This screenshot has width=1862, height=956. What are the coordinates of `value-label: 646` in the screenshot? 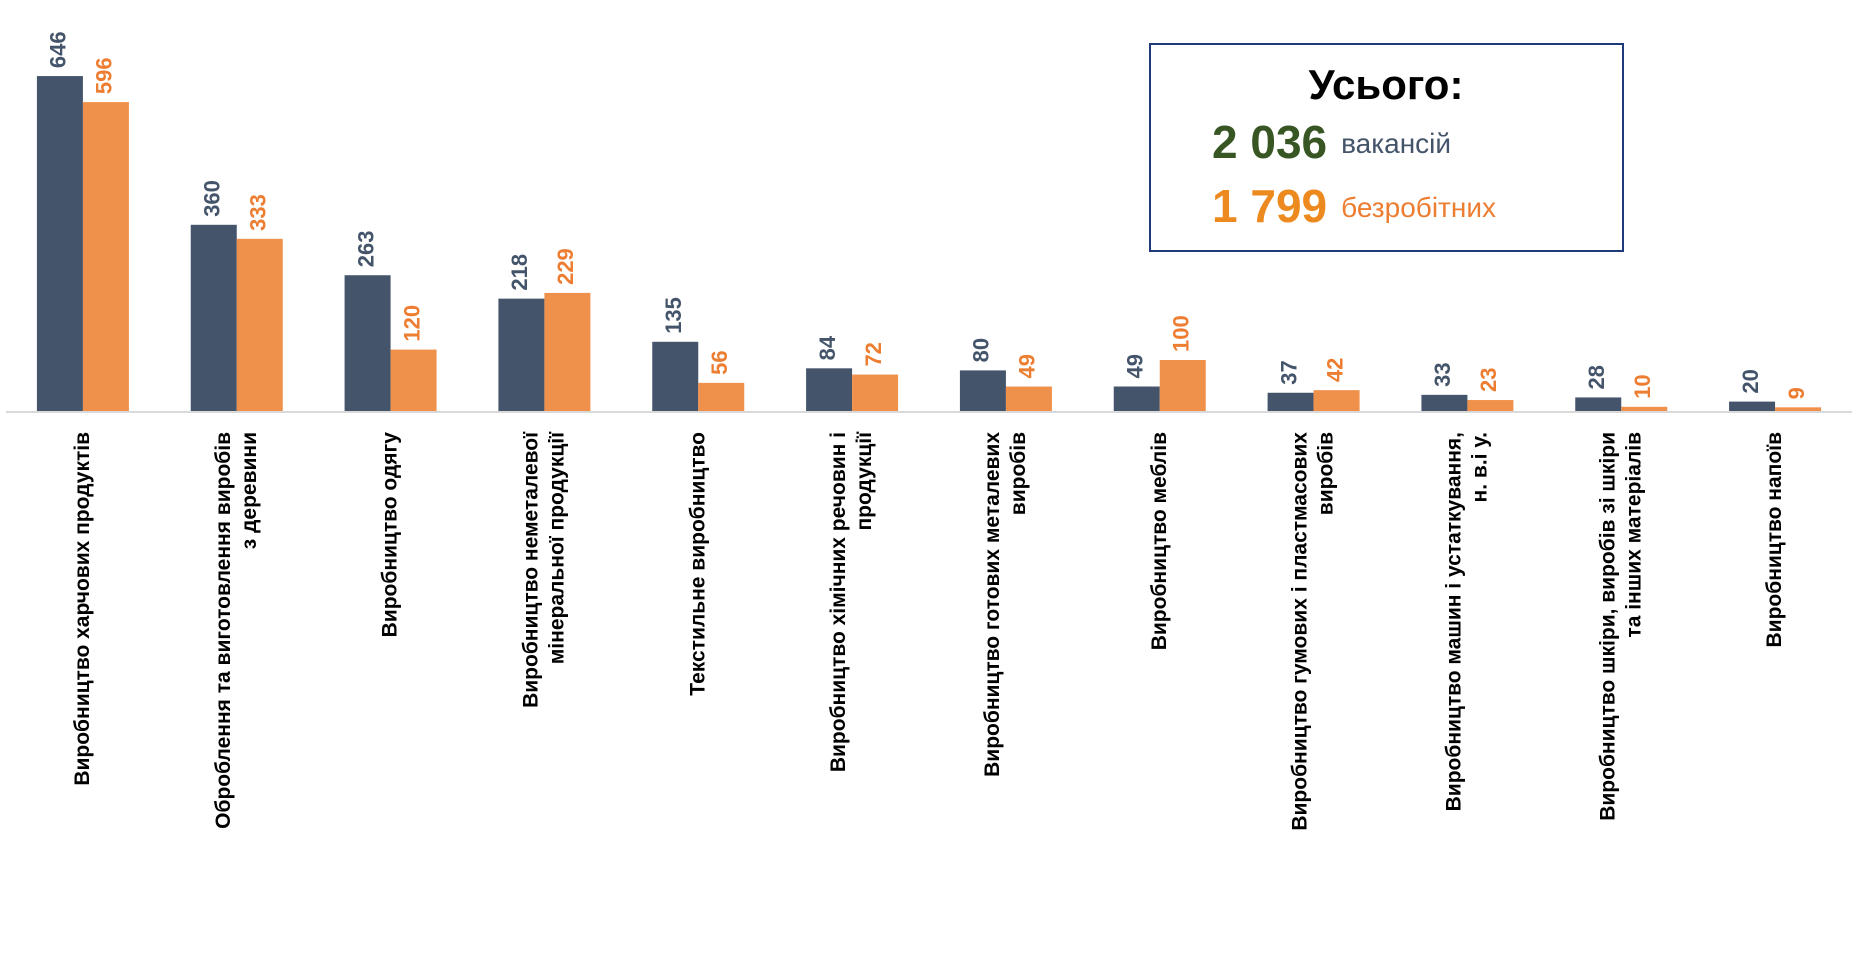 It's located at (58, 49).